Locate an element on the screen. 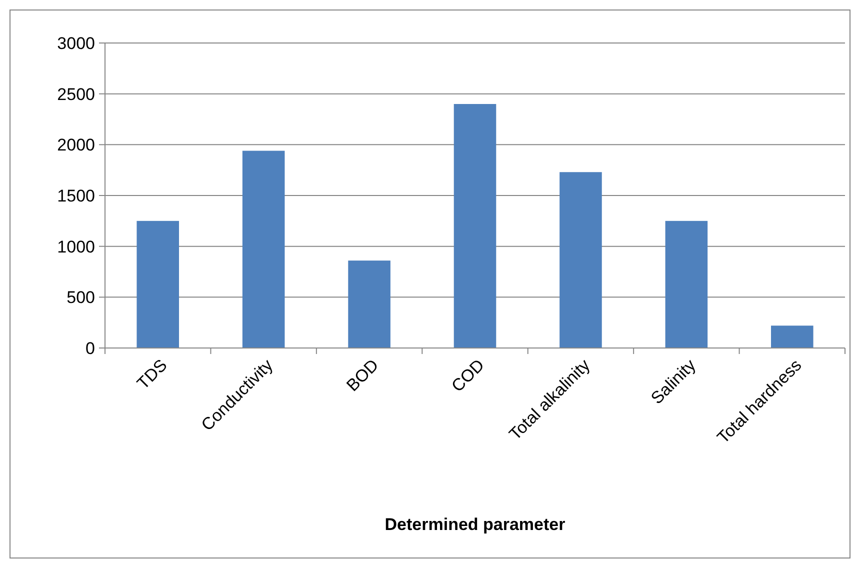  y-tick-label: 0 is located at coordinates (90, 348).